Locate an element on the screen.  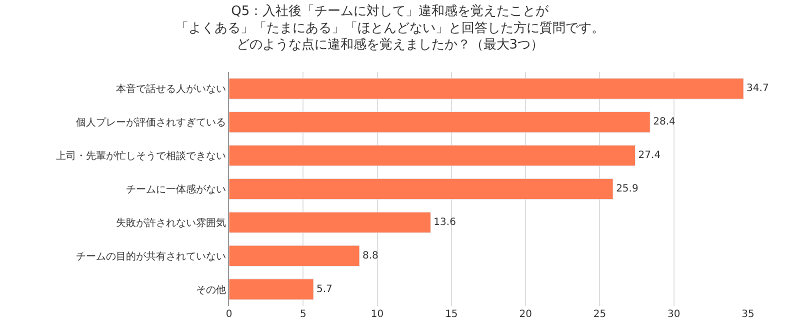
y-tick-label: その他 is located at coordinates (211, 290).